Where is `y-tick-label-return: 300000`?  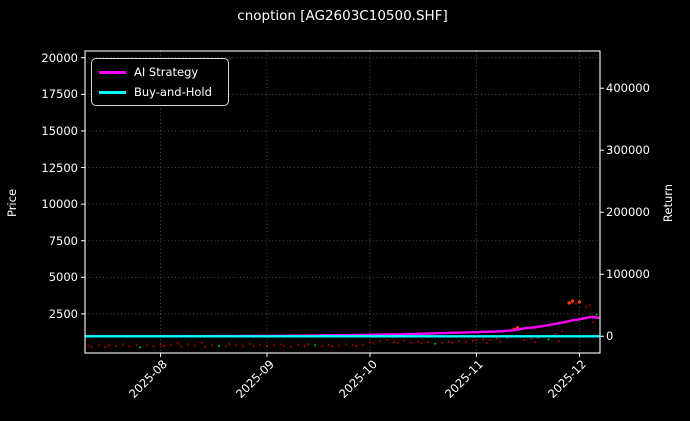 y-tick-label-return: 300000 is located at coordinates (628, 150).